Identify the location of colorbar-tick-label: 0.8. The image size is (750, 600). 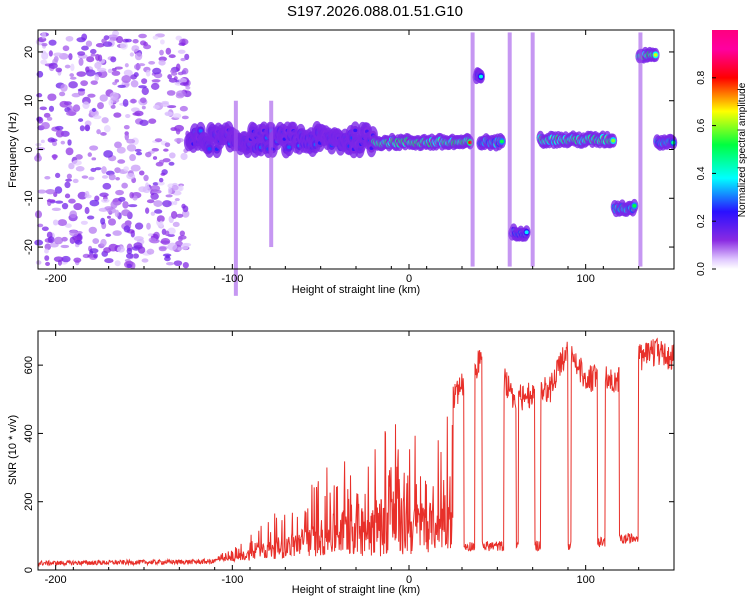
(701, 77).